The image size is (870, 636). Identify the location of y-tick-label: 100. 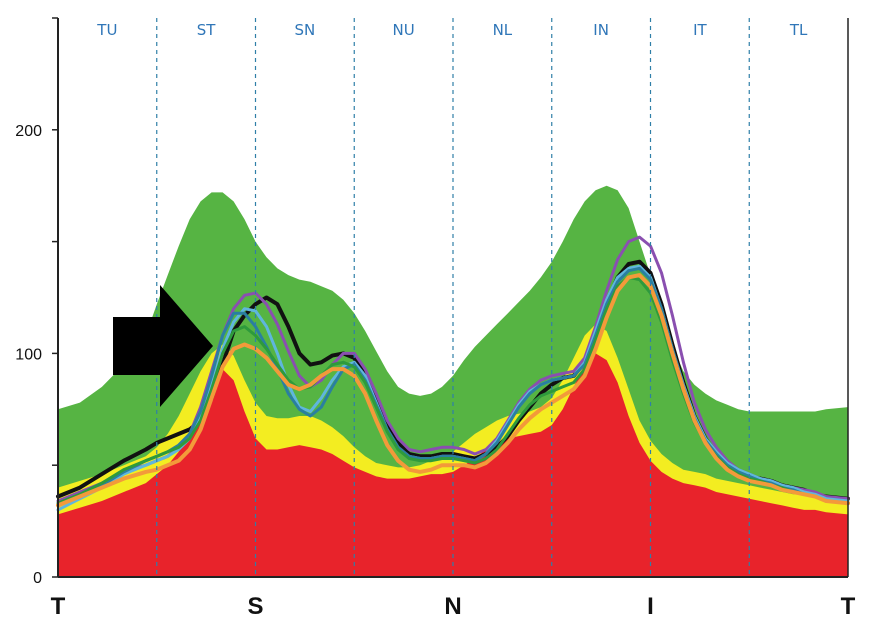
(28, 354).